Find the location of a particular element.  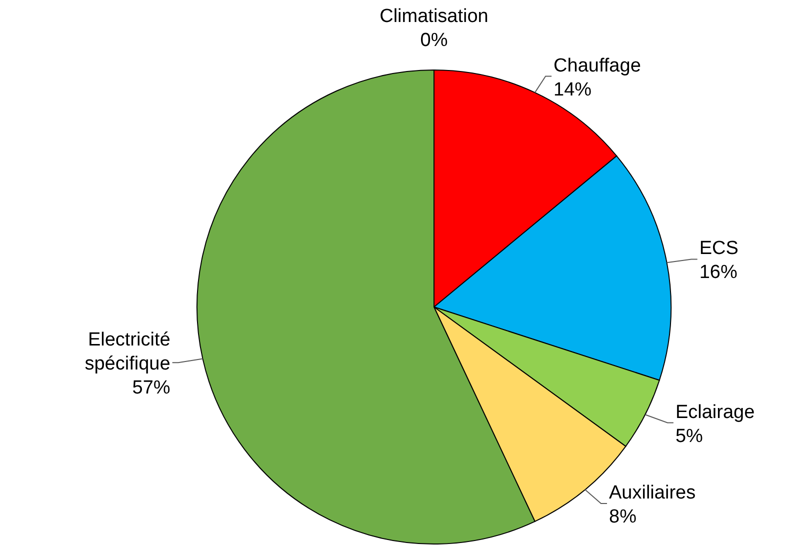

text: 0% is located at coordinates (434, 40).